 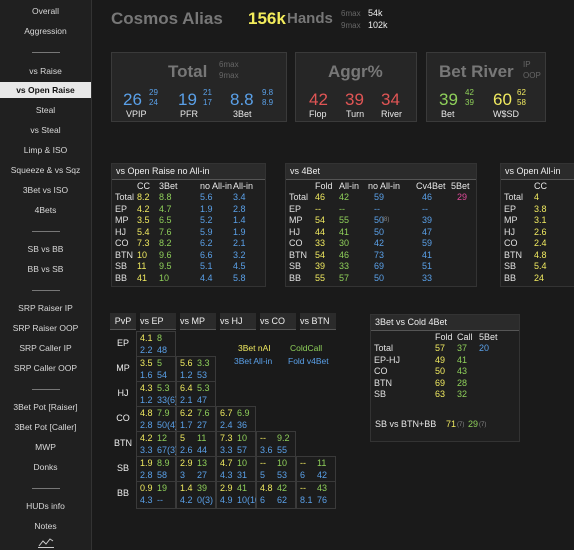 What do you see at coordinates (276, 495) in the screenshot?
I see `pvp-cell: 4.8 42 6 62` at bounding box center [276, 495].